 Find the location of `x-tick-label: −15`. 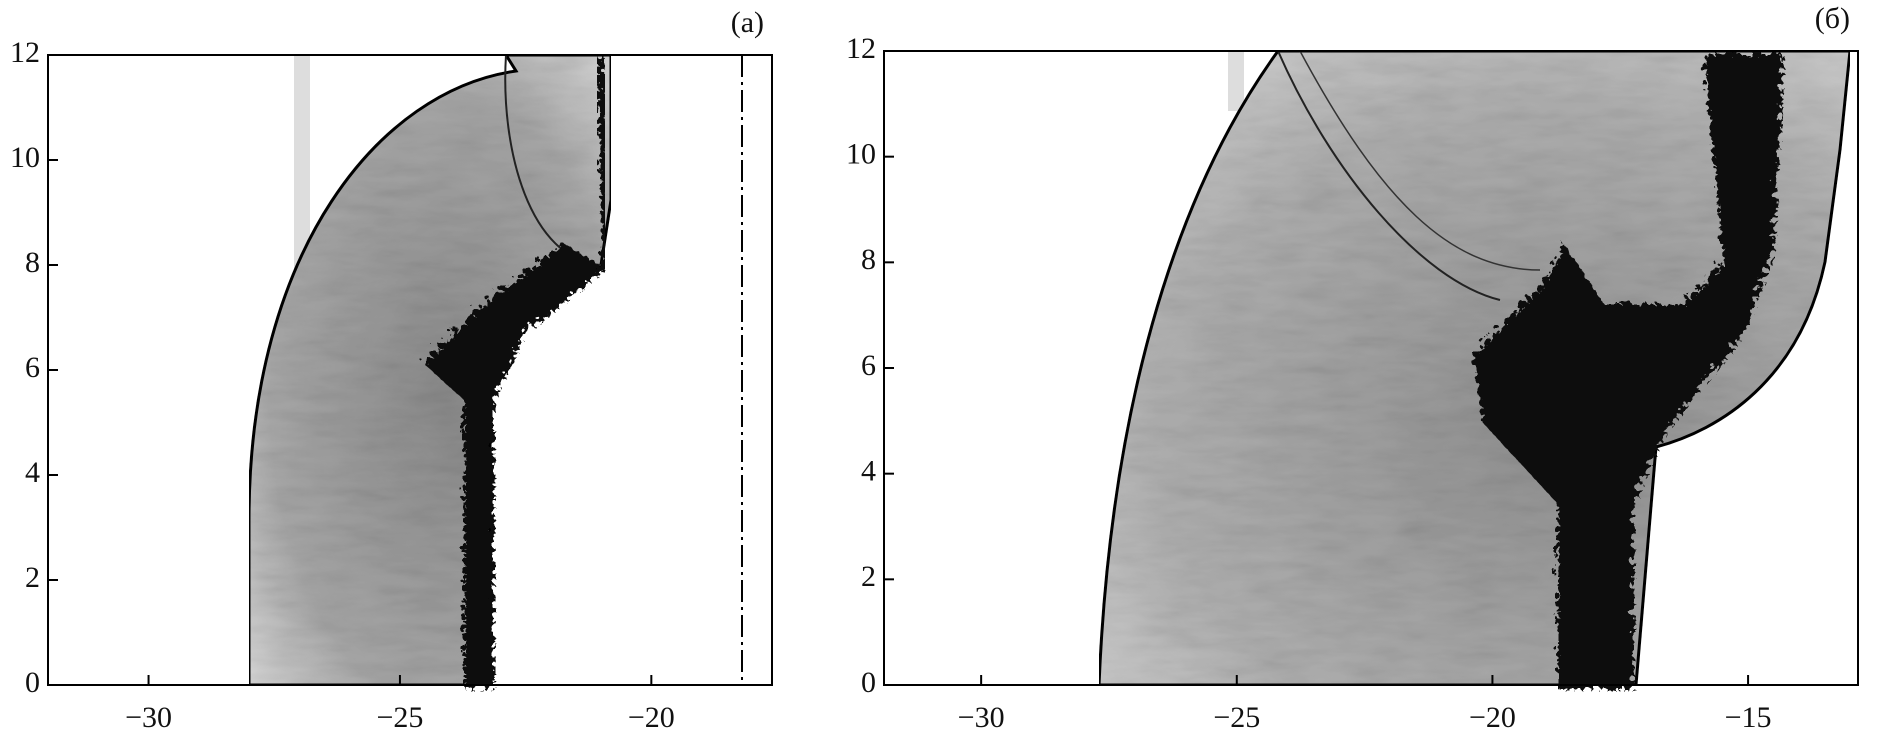

x-tick-label: −15 is located at coordinates (1748, 717).